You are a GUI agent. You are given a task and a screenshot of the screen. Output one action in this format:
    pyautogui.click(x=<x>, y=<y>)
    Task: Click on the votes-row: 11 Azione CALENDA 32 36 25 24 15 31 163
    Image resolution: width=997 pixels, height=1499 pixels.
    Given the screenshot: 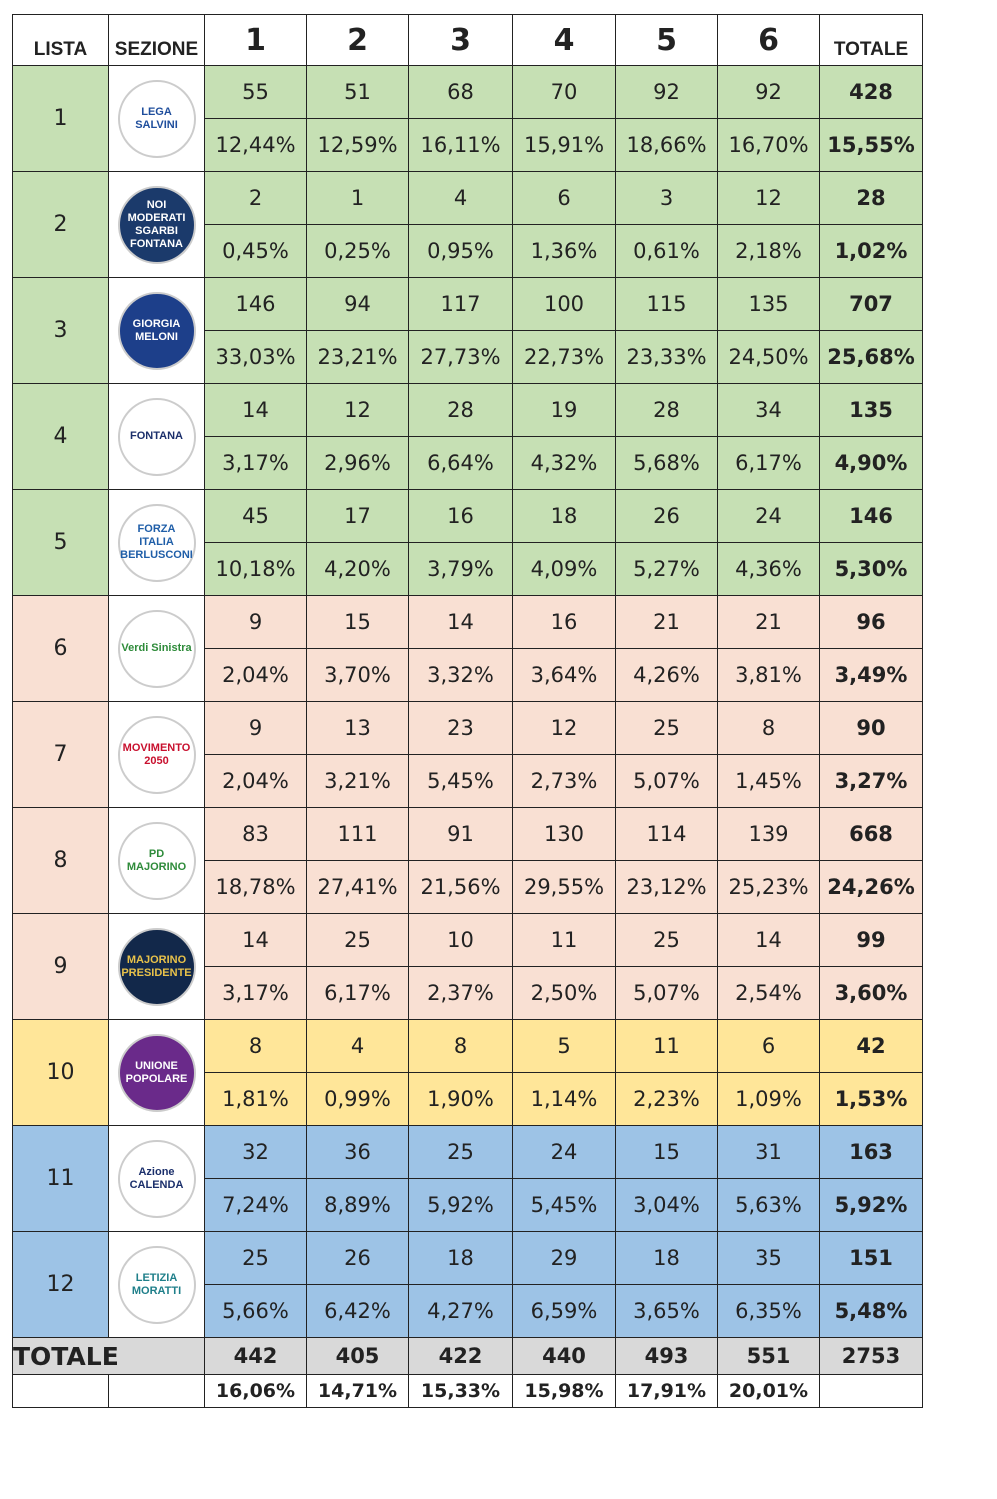 What is the action you would take?
    pyautogui.click(x=467, y=1178)
    